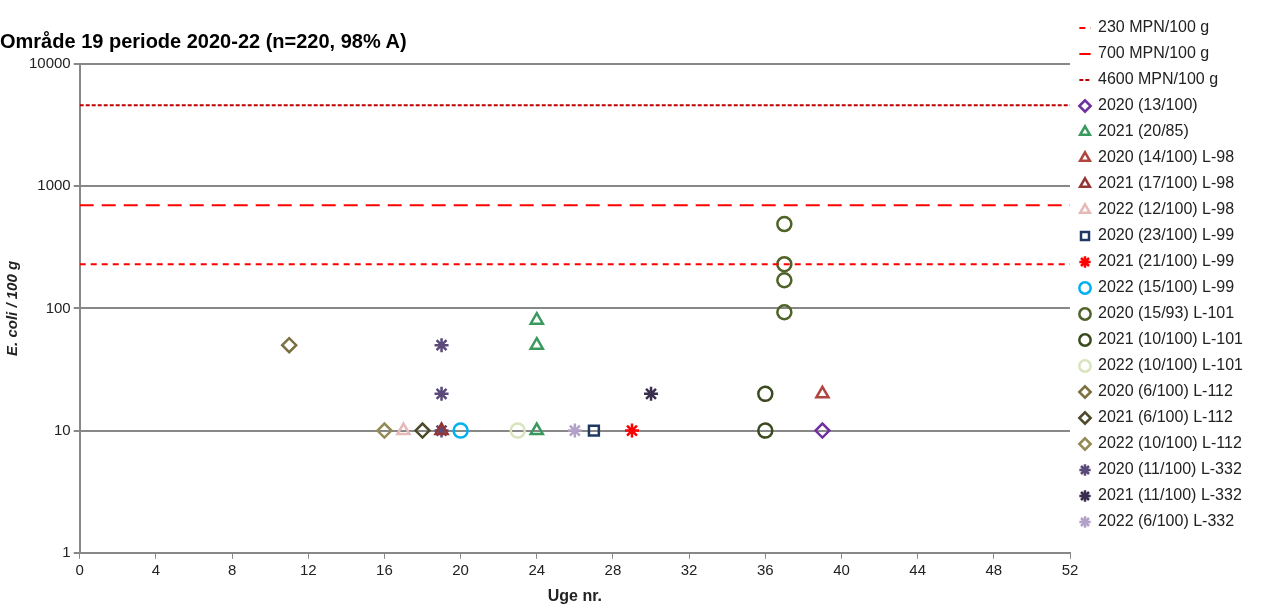 This screenshot has width=1263, height=610. I want to click on x-tick-label: 0, so click(79, 569).